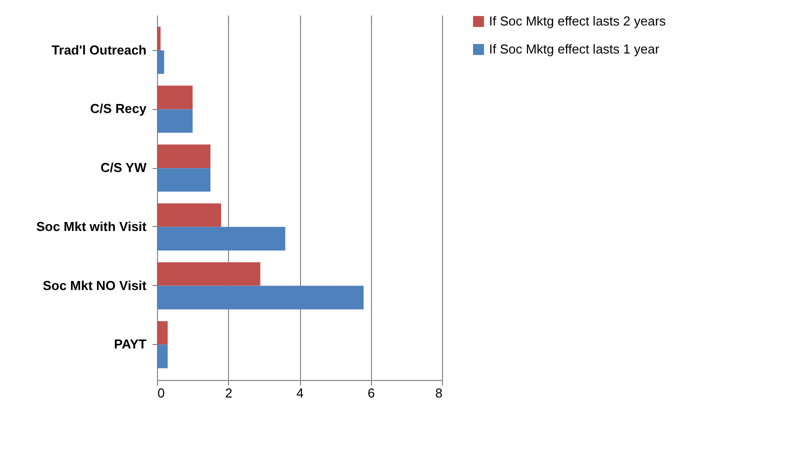 This screenshot has width=789, height=465. Describe the element at coordinates (119, 108) in the screenshot. I see `y-tick-label: C/S Recy` at that location.